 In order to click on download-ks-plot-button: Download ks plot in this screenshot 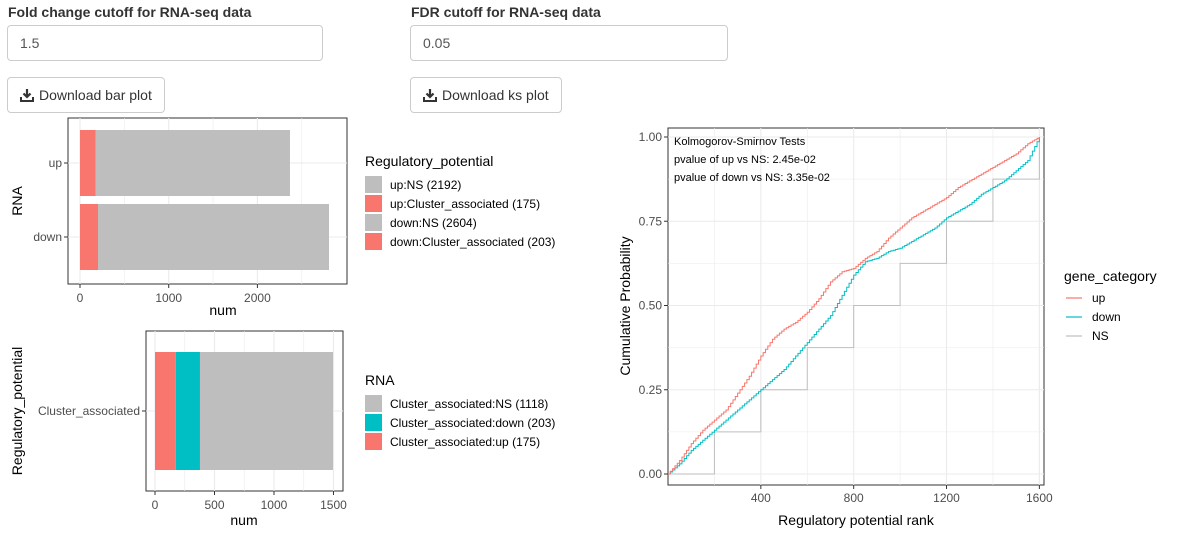, I will do `click(486, 95)`.